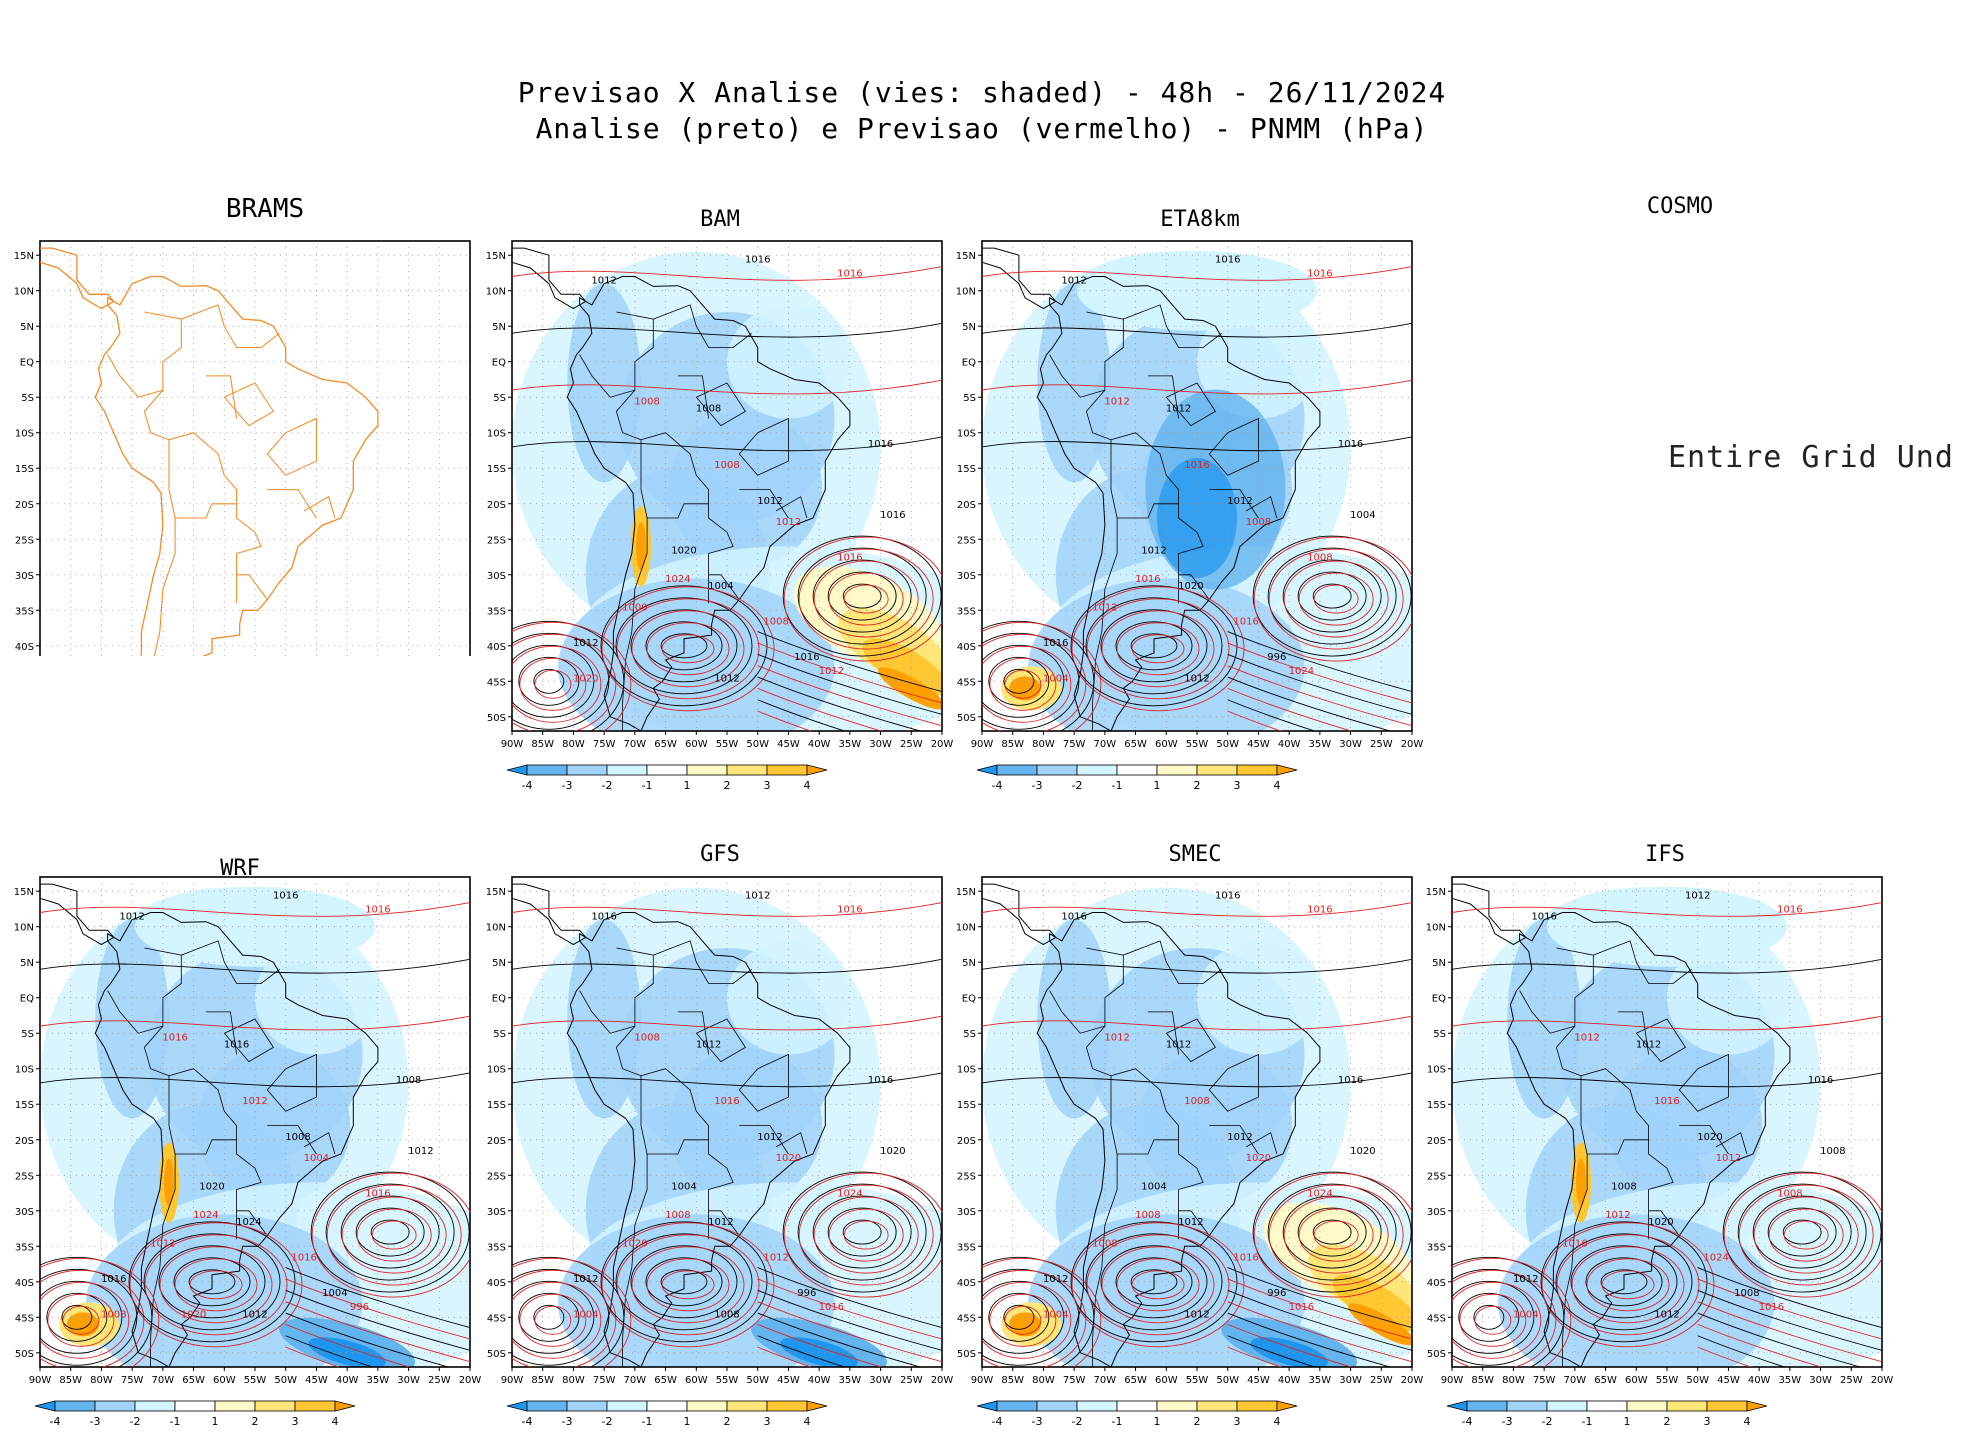  Describe the element at coordinates (604, 1380) in the screenshot. I see `gfs-lon-label: 75W` at that location.